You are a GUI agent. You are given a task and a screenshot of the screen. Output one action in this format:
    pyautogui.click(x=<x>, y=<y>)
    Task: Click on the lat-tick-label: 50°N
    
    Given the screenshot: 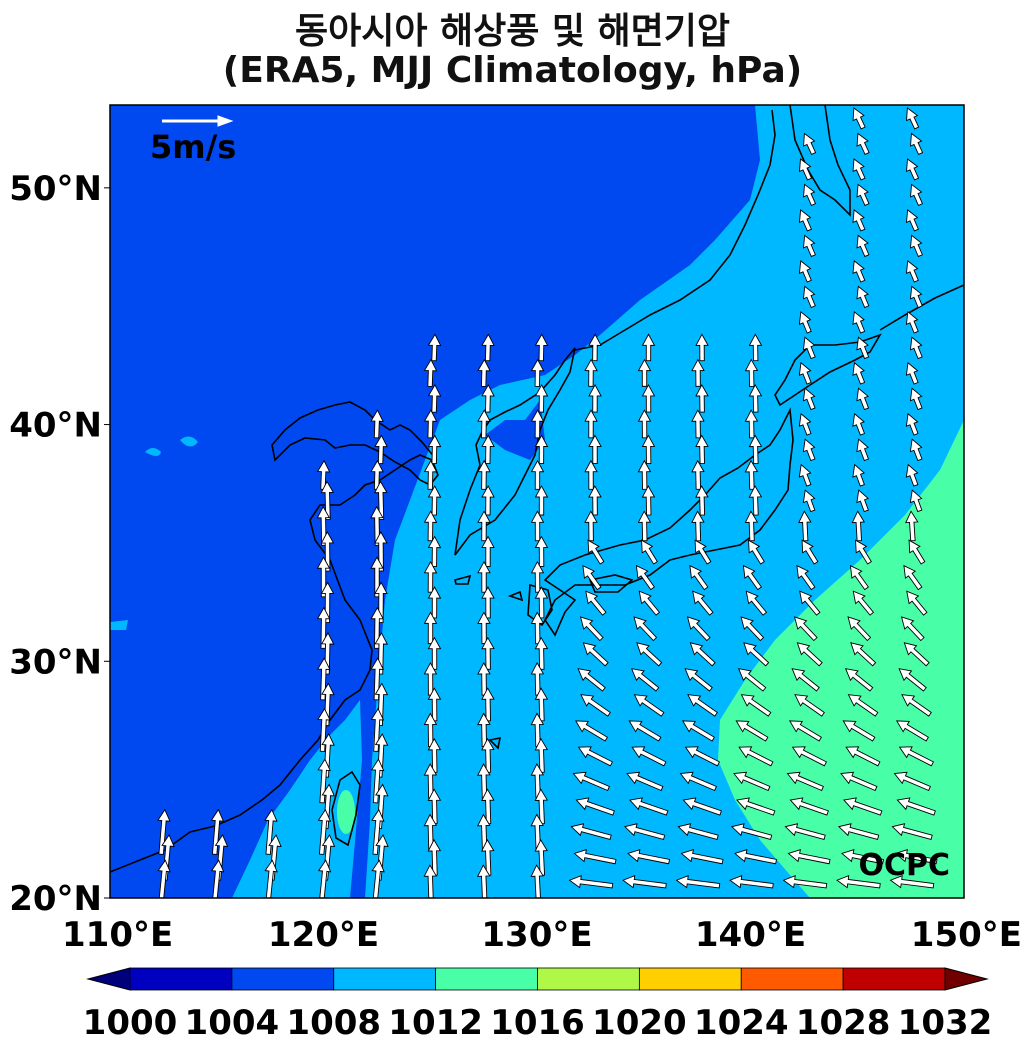 What is the action you would take?
    pyautogui.click(x=55, y=189)
    